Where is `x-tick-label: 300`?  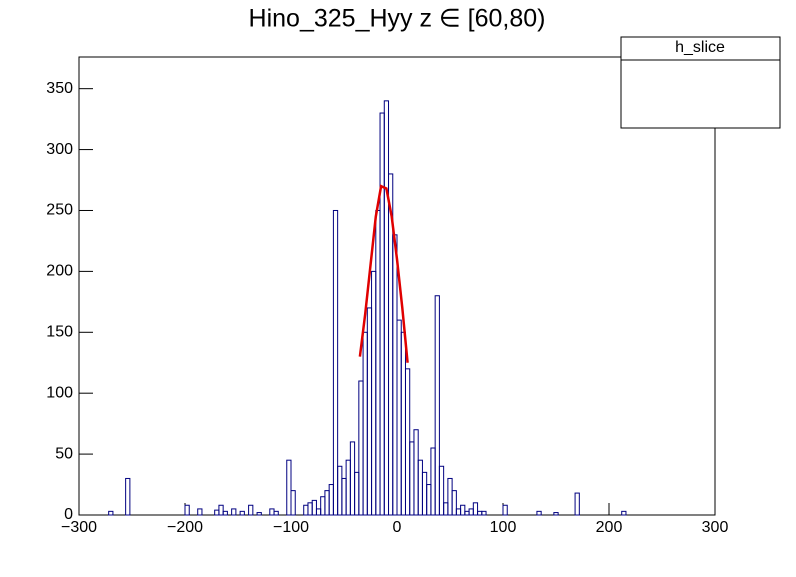
x-tick-label: 300 is located at coordinates (715, 527).